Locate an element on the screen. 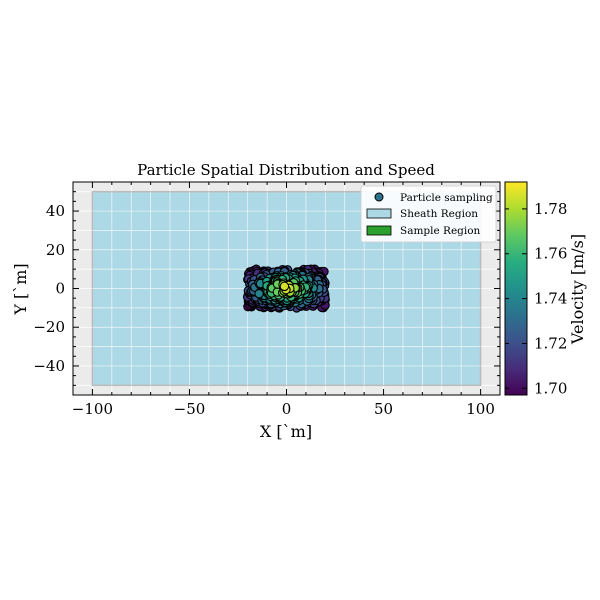 The image size is (600, 600). legend-label-sample: Sample Region is located at coordinates (440, 231).